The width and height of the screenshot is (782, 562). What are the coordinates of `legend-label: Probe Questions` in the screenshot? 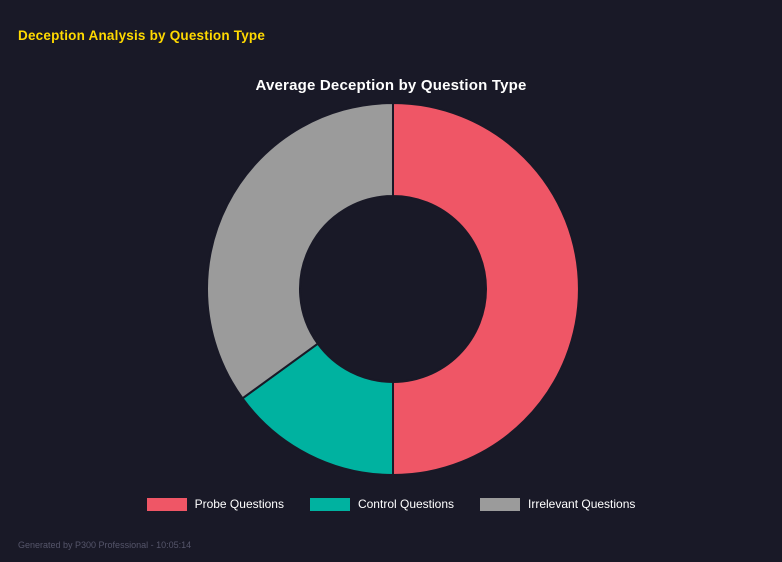 It's located at (239, 504).